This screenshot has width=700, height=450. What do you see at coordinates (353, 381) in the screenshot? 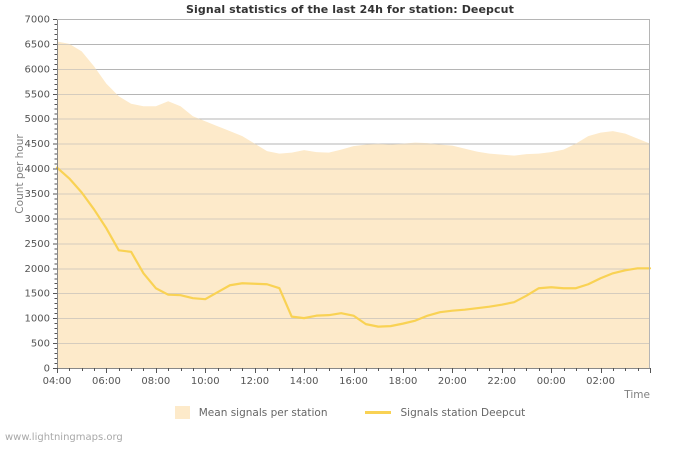
I see `x-axis-tick-label: 16:00` at bounding box center [353, 381].